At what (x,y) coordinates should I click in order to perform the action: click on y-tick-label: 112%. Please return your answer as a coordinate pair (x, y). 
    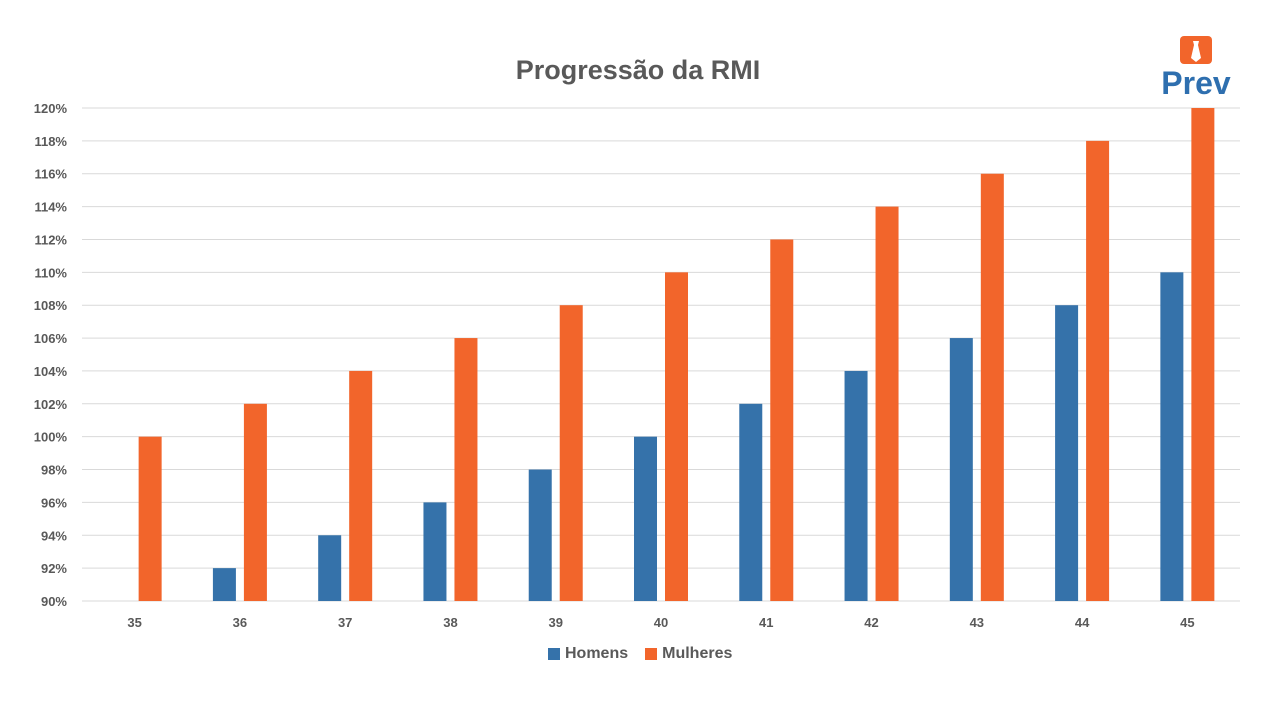
    Looking at the image, I should click on (50, 239).